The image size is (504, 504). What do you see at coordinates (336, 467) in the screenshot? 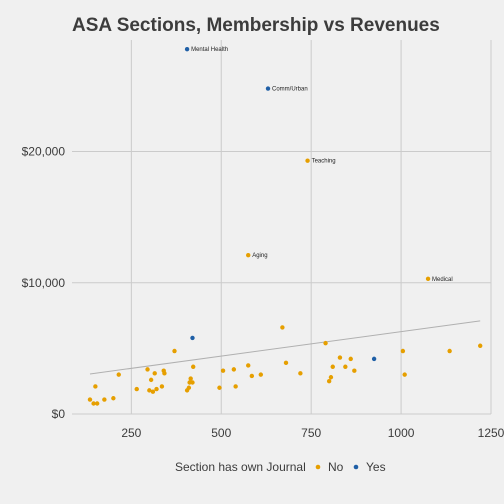
I see `legend-entry-label: No` at bounding box center [336, 467].